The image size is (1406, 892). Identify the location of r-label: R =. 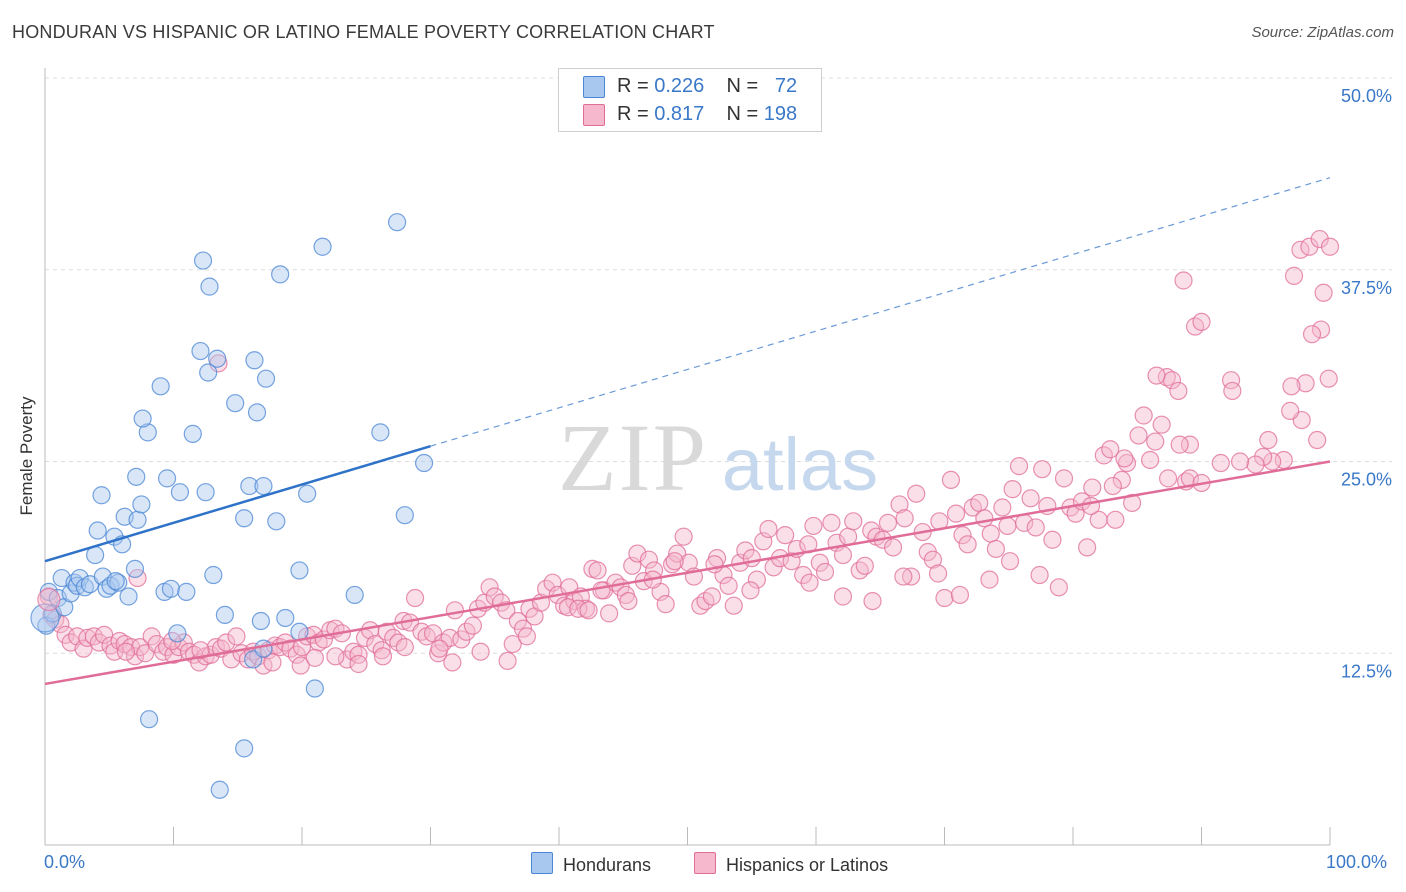
(633, 114).